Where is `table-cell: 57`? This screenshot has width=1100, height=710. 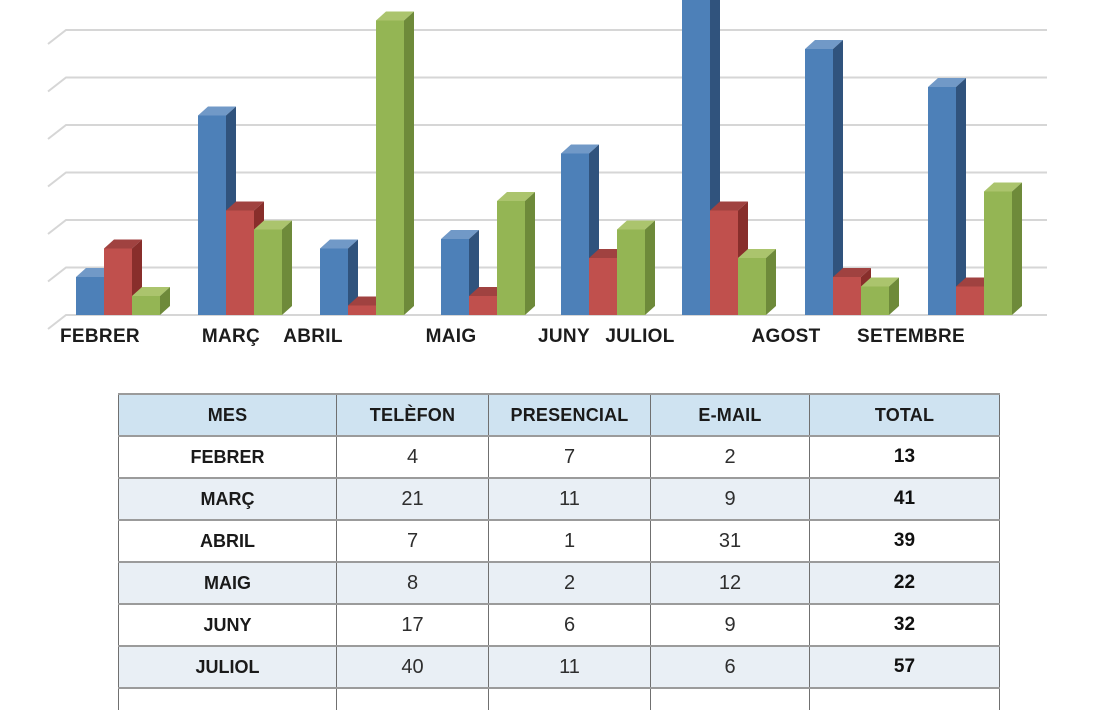 table-cell: 57 is located at coordinates (904, 667).